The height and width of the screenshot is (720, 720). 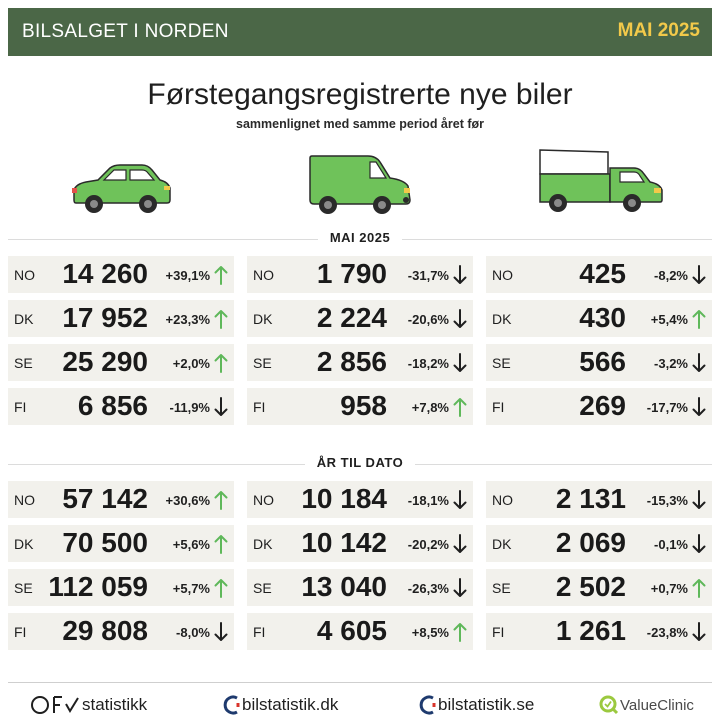 What do you see at coordinates (430, 407) in the screenshot?
I see `change-percent: +7,8%` at bounding box center [430, 407].